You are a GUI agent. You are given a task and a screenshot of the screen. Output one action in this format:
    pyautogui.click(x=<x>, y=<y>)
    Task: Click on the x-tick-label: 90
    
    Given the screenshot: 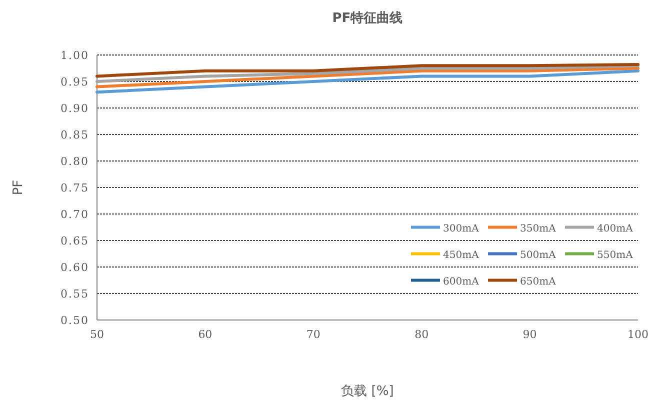 What is the action you would take?
    pyautogui.click(x=529, y=334)
    